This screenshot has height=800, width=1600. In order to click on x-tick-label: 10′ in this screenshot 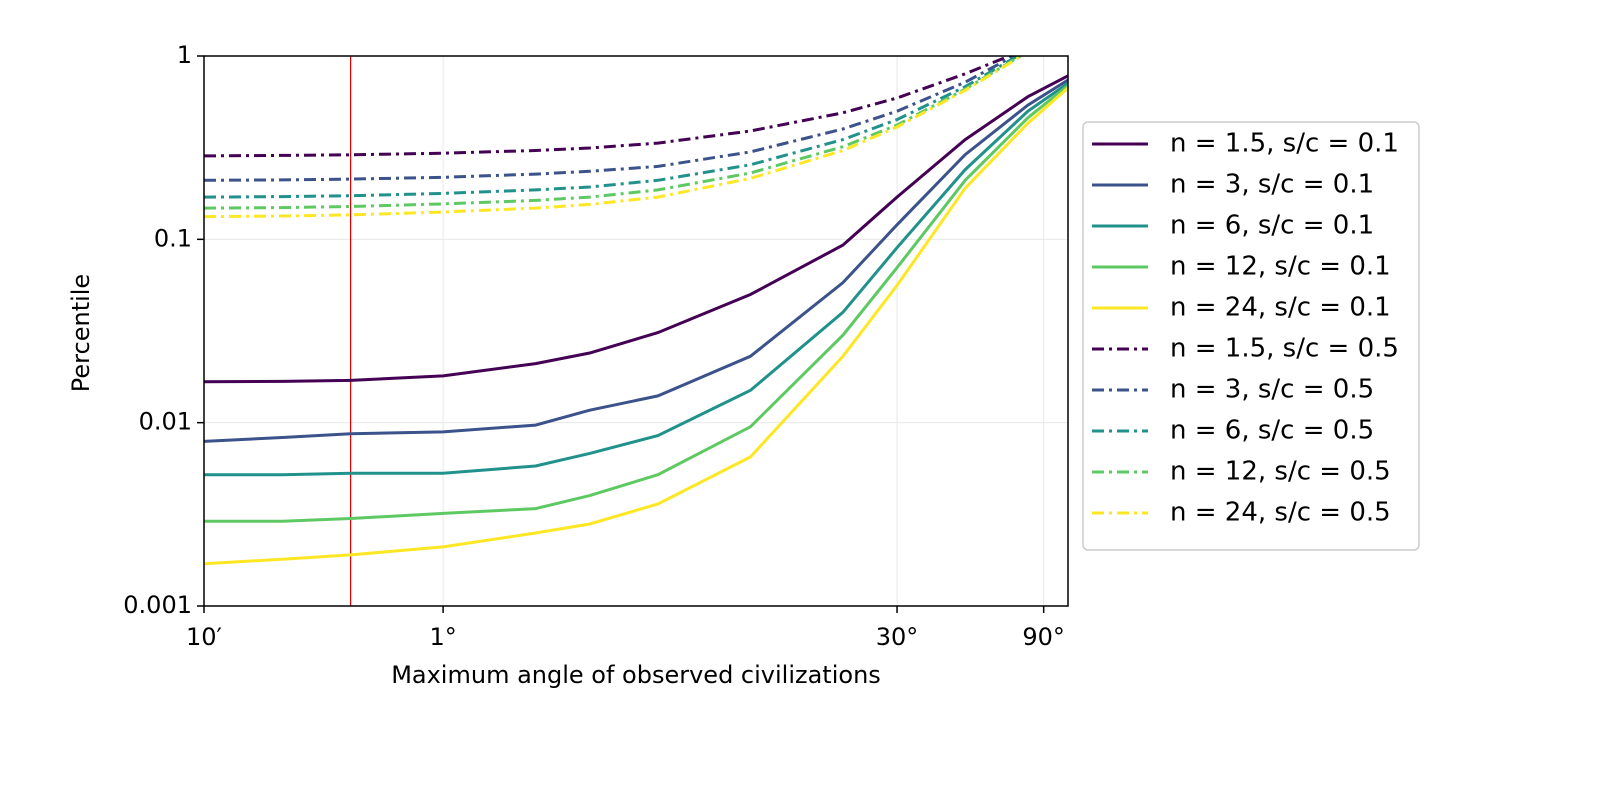, I will do `click(204, 637)`.